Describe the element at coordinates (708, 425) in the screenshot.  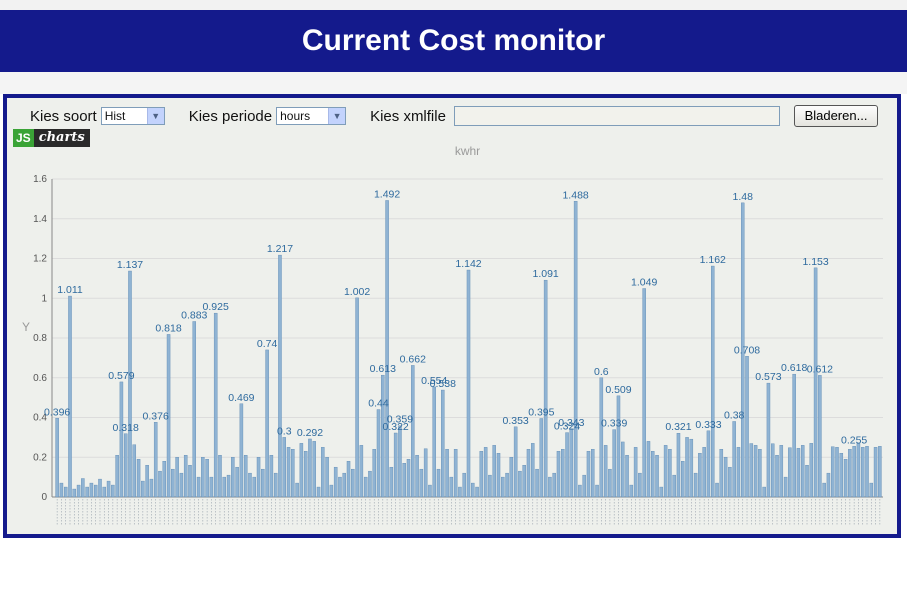
I see `data-label: 0.333` at that location.